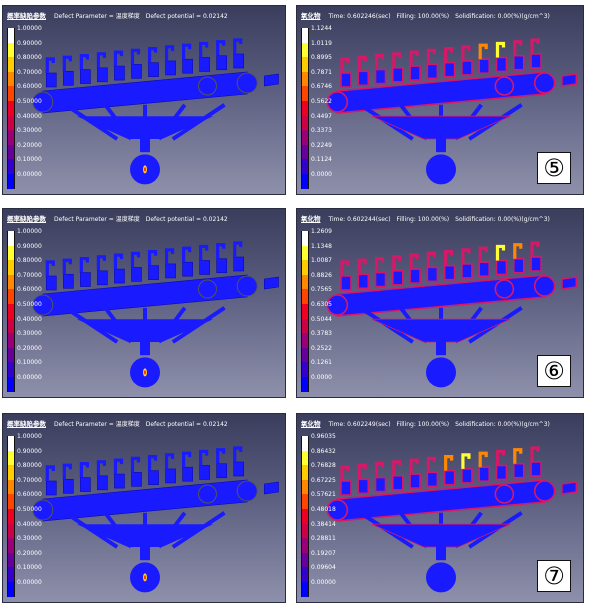  I want to click on branch-web, so click(441, 535).